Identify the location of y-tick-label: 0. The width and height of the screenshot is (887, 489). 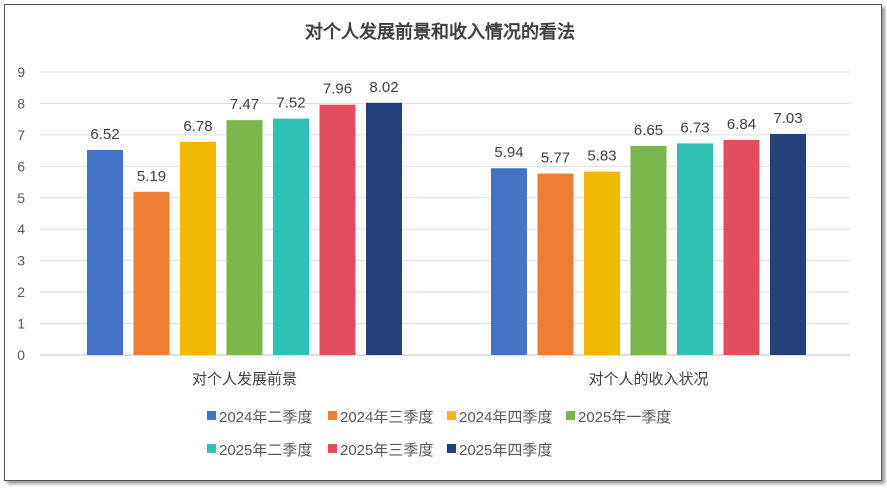
(21, 355).